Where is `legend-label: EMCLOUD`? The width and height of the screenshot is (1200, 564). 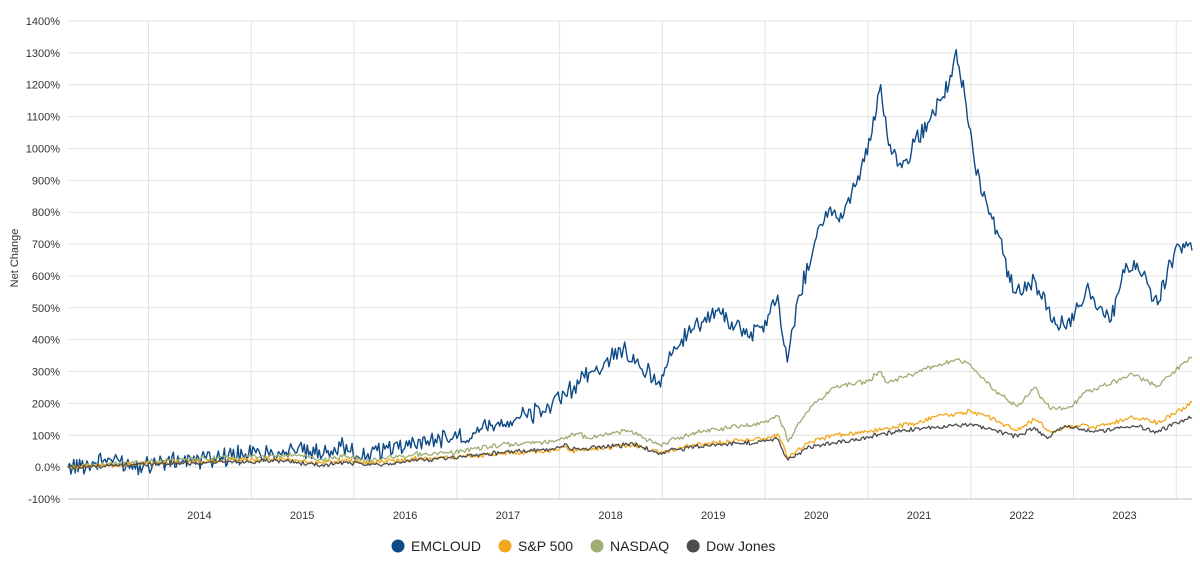 legend-label: EMCLOUD is located at coordinates (446, 546).